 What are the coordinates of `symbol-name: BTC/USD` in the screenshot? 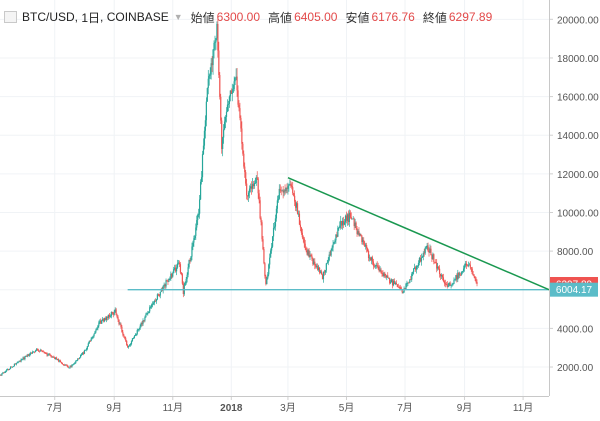 It's located at (48, 17).